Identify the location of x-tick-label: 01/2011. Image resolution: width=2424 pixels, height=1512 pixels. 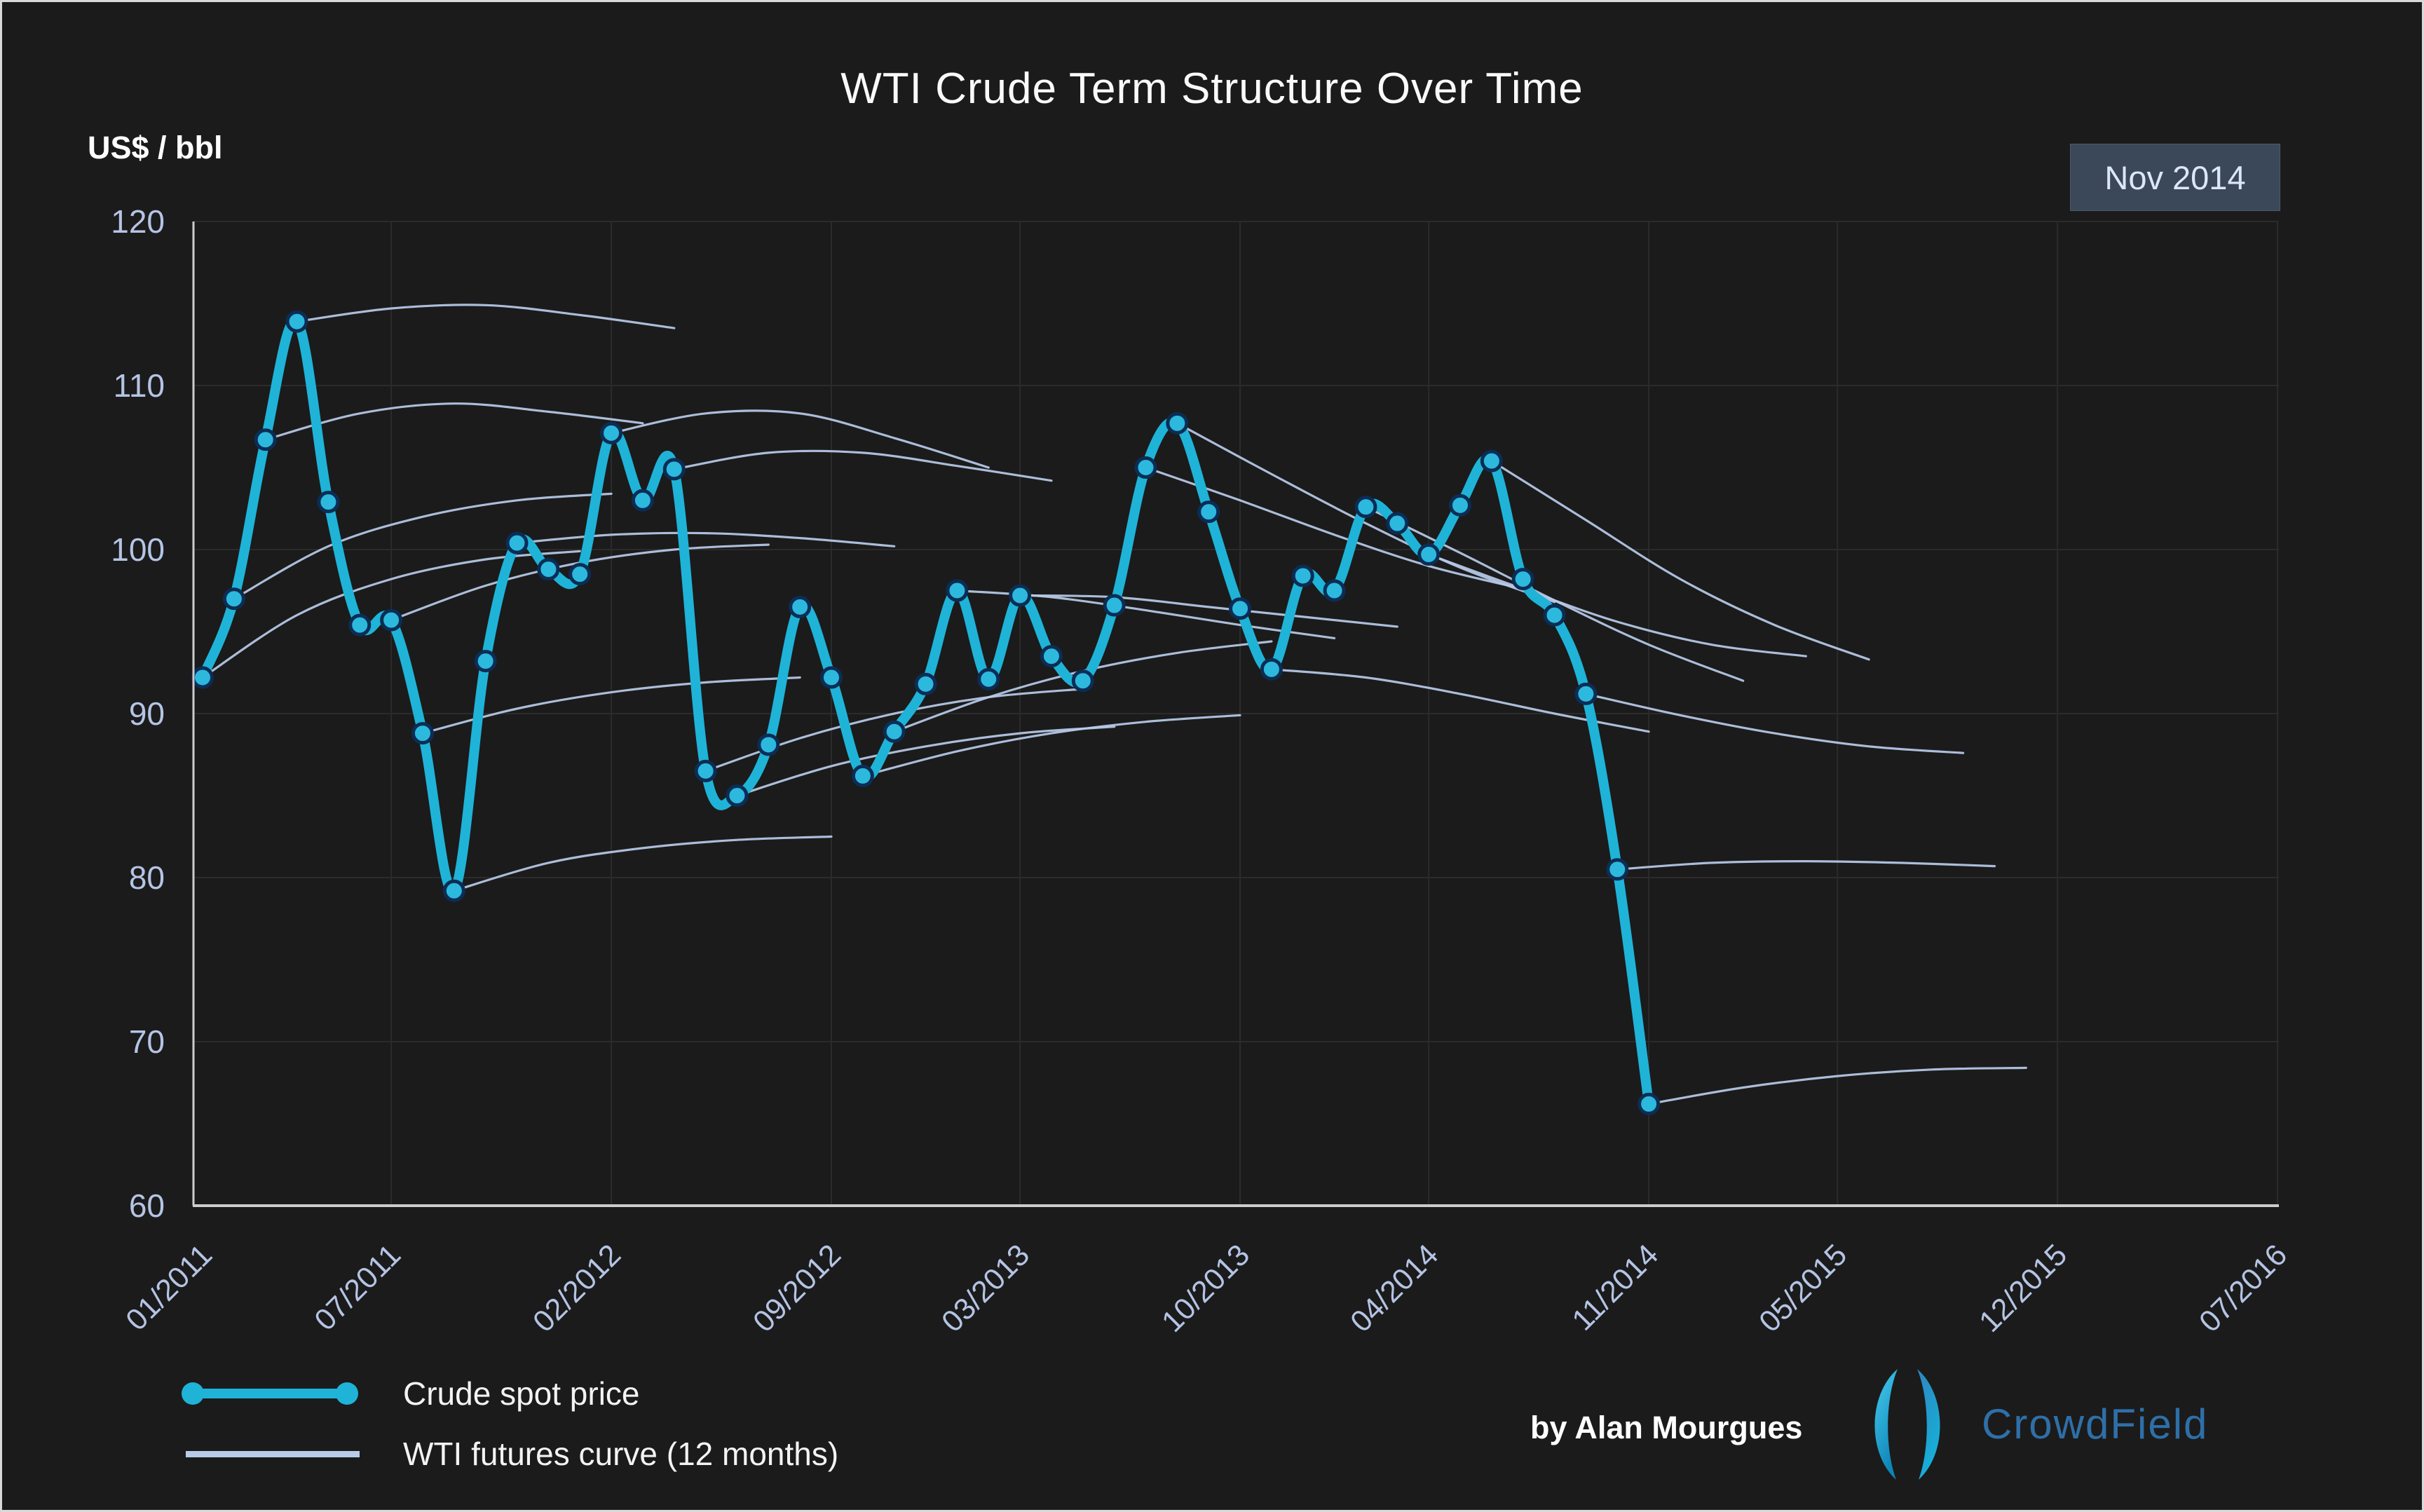
(169, 1287).